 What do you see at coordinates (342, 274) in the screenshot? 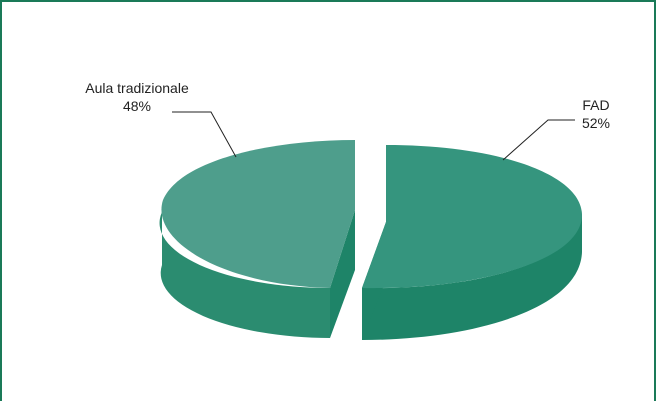
I see `slice-side-aula-cut` at bounding box center [342, 274].